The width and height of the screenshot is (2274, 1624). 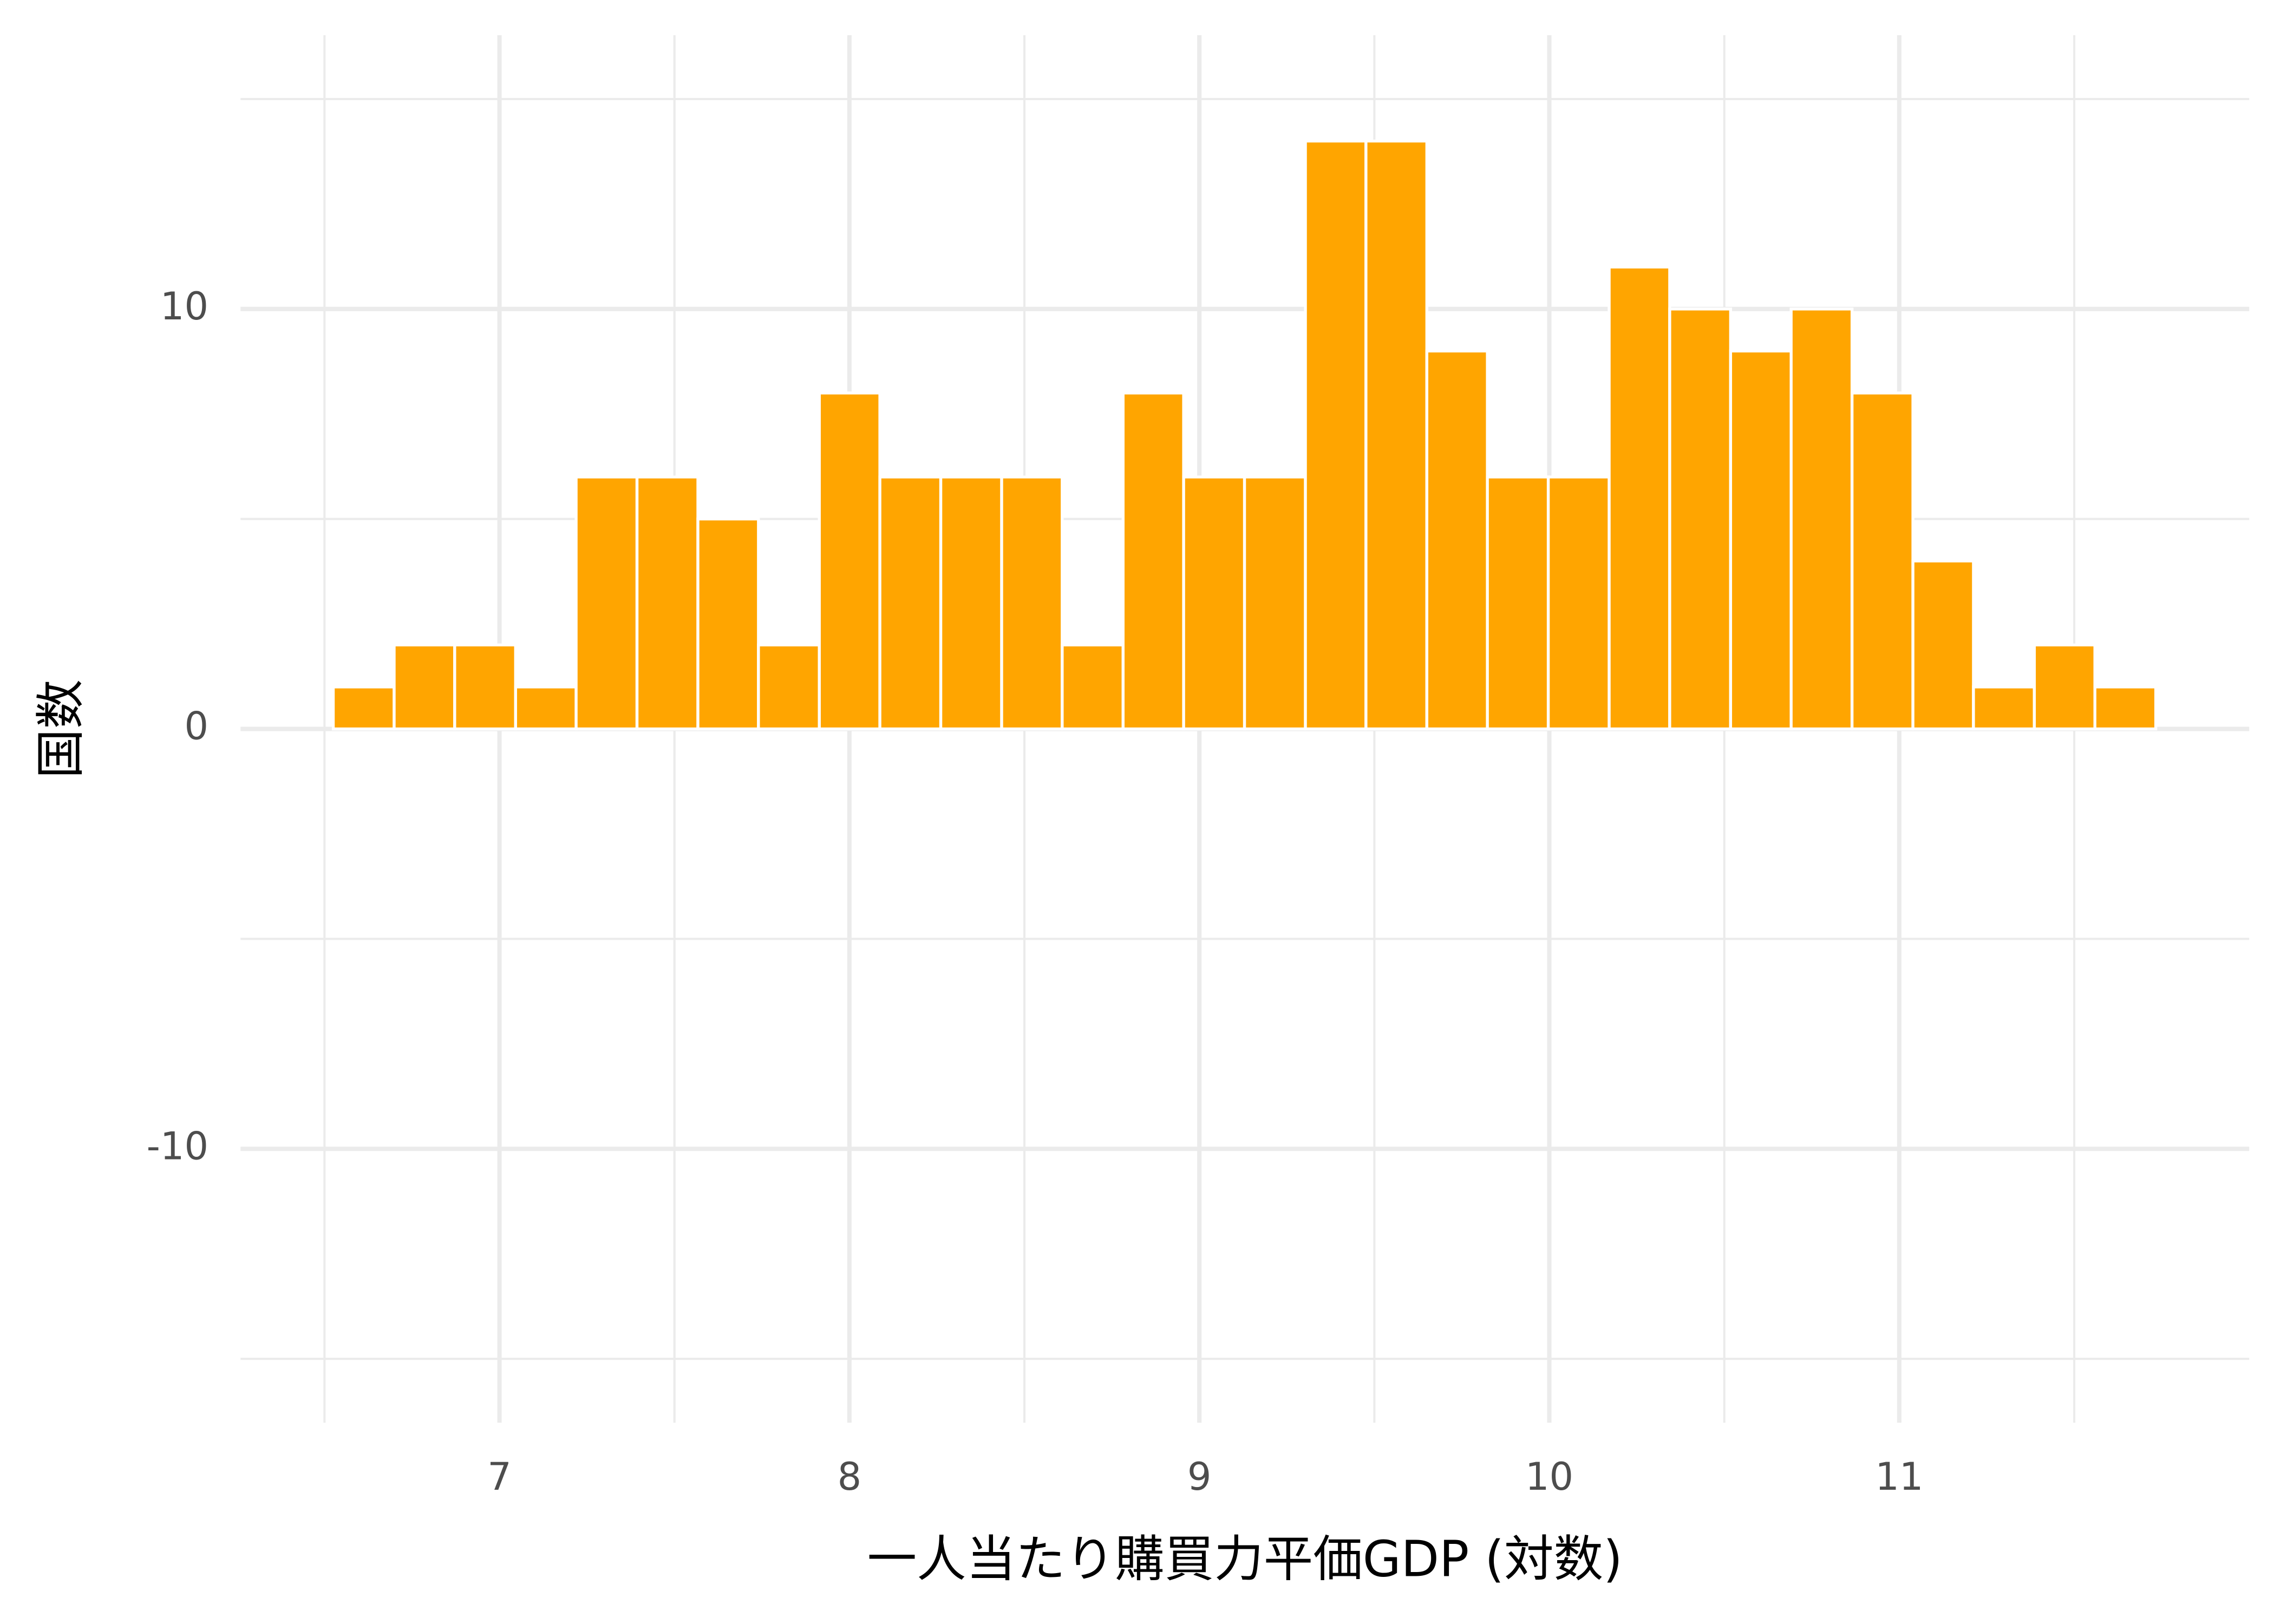 What do you see at coordinates (60, 729) in the screenshot?
I see `y-axis-title: 国数` at bounding box center [60, 729].